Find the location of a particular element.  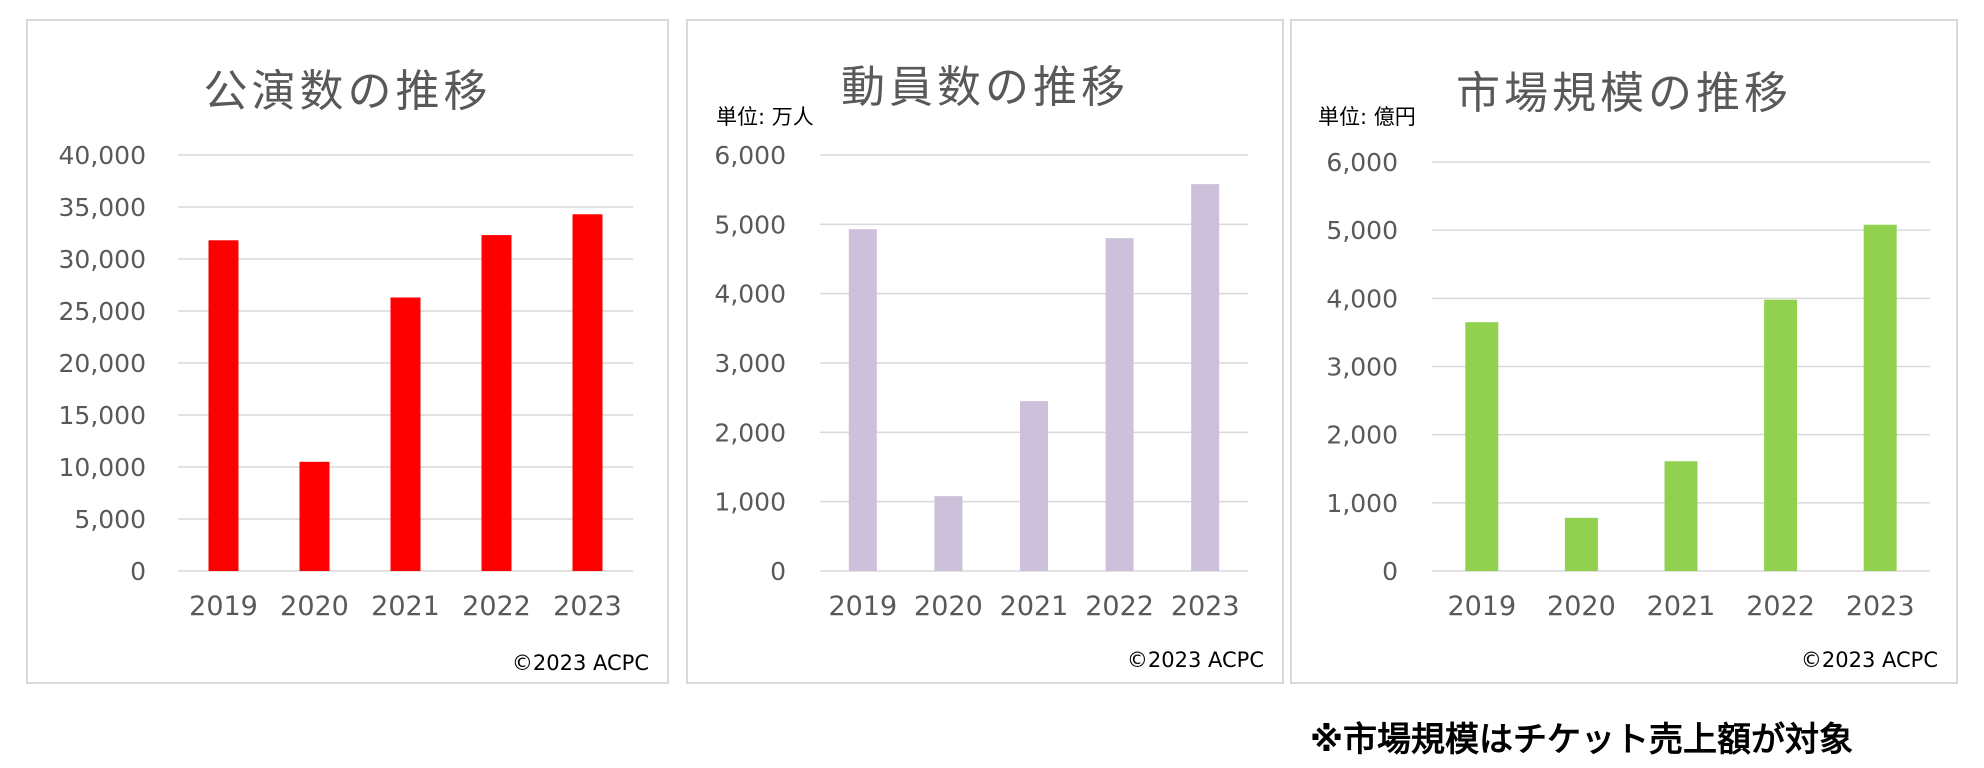

y-tick-label: 10,000 is located at coordinates (102, 467).